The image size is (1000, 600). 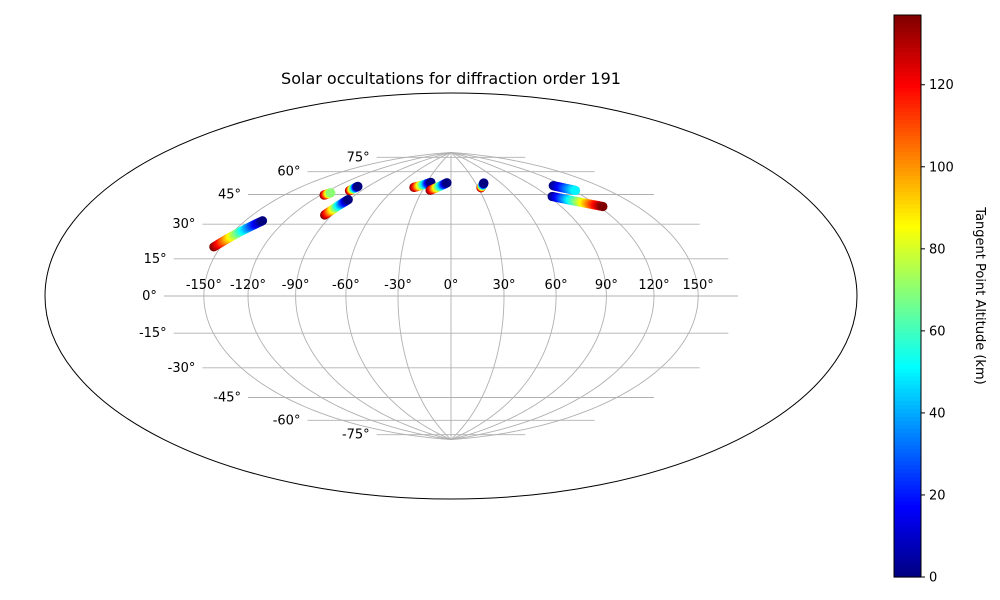 I want to click on longitude-tick-label: 30°, so click(x=503, y=285).